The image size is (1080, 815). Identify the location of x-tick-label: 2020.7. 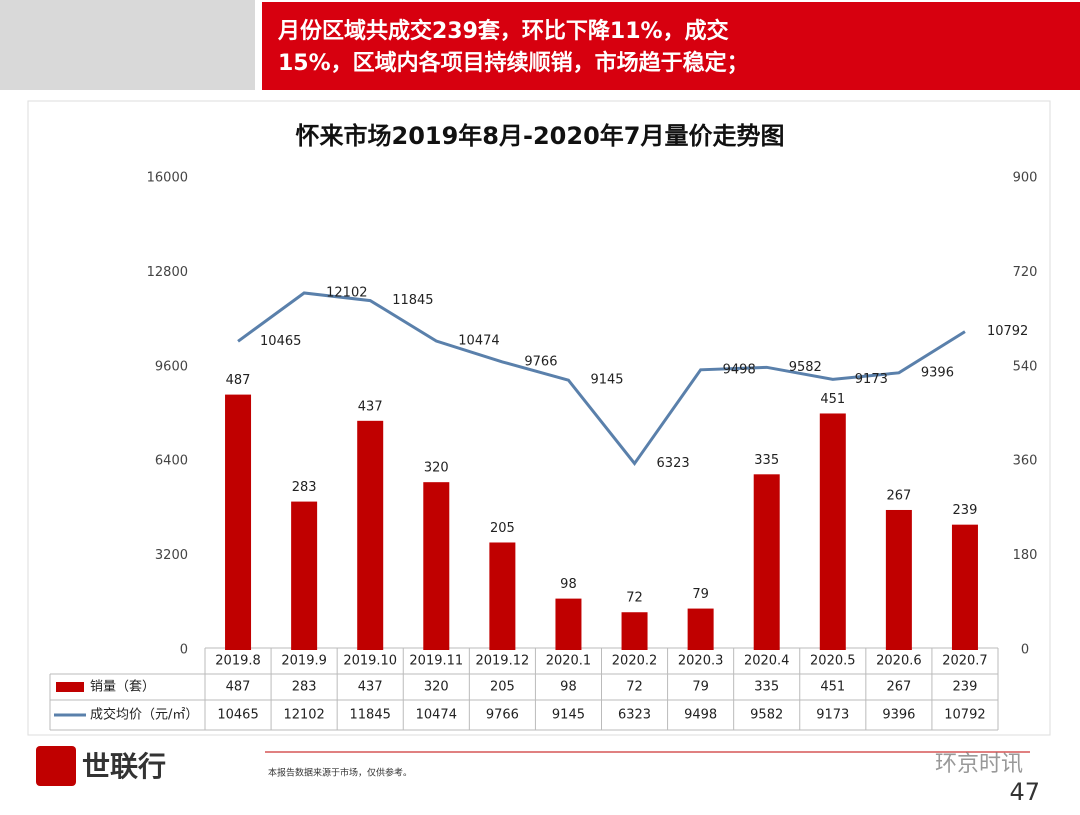
(965, 661).